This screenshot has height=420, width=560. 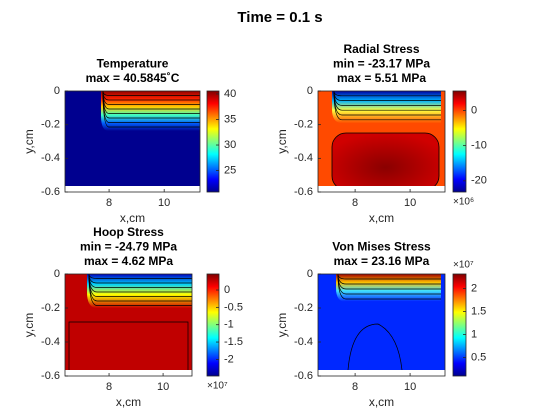 What do you see at coordinates (381, 49) in the screenshot?
I see `subplot-title: Radial Stress` at bounding box center [381, 49].